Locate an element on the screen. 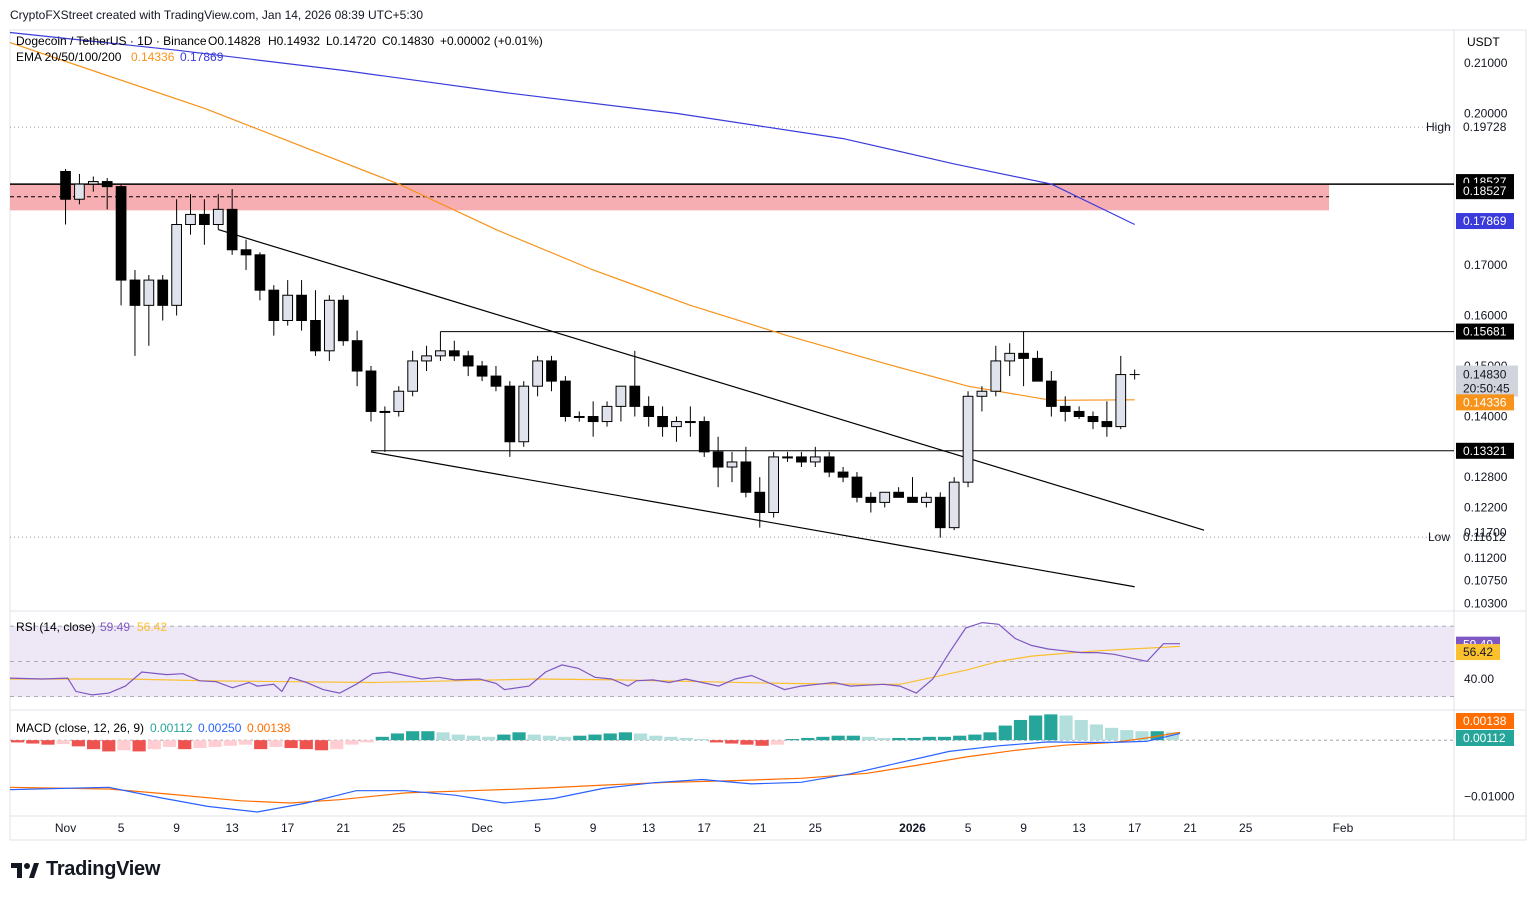 Image resolution: width=1536 pixels, height=897 pixels. y-tick-label: 0.21000 is located at coordinates (1486, 63).